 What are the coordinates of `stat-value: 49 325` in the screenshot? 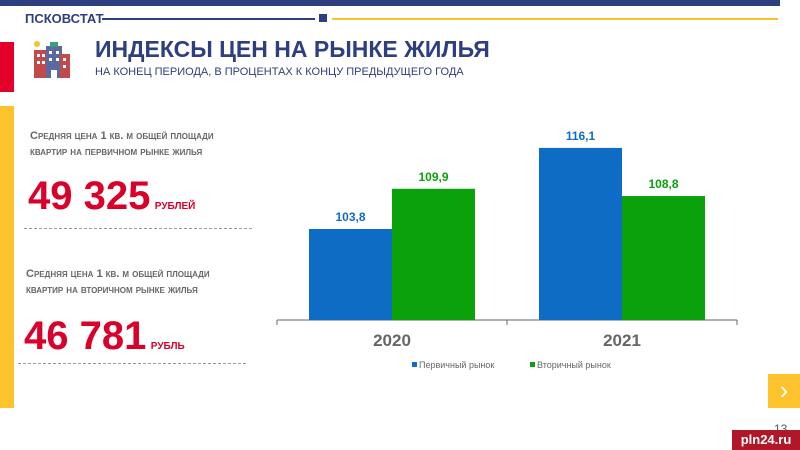 It's located at (89, 196).